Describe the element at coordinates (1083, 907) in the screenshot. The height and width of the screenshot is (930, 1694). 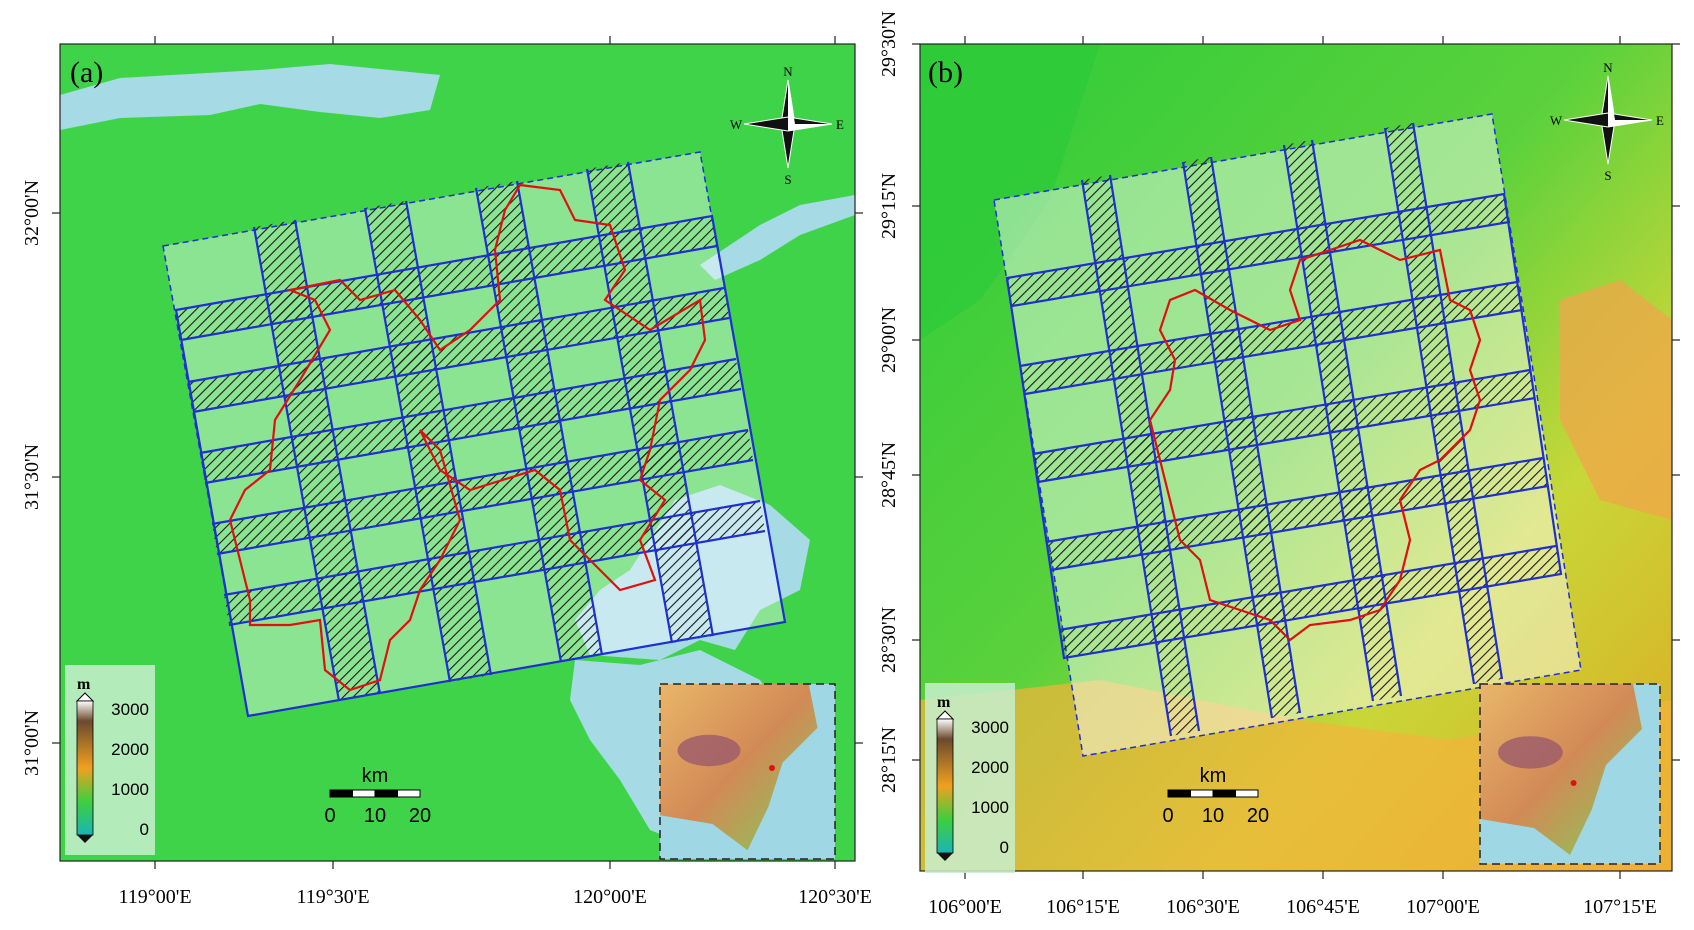
I see `lon-tick-label: 106°15'E` at that location.